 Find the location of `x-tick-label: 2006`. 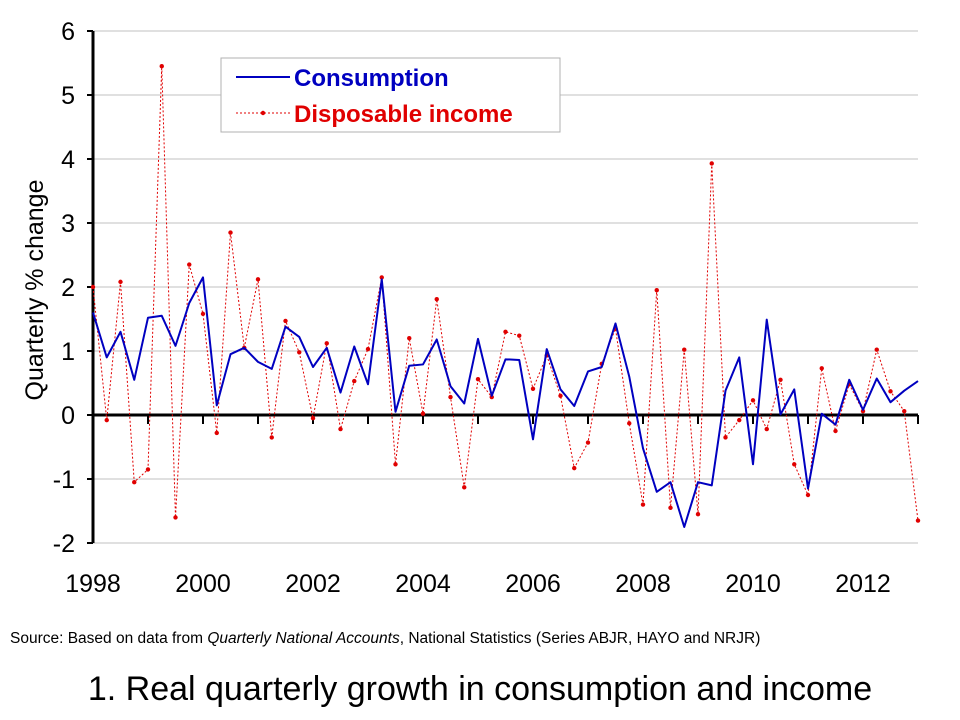

x-tick-label: 2006 is located at coordinates (533, 584).